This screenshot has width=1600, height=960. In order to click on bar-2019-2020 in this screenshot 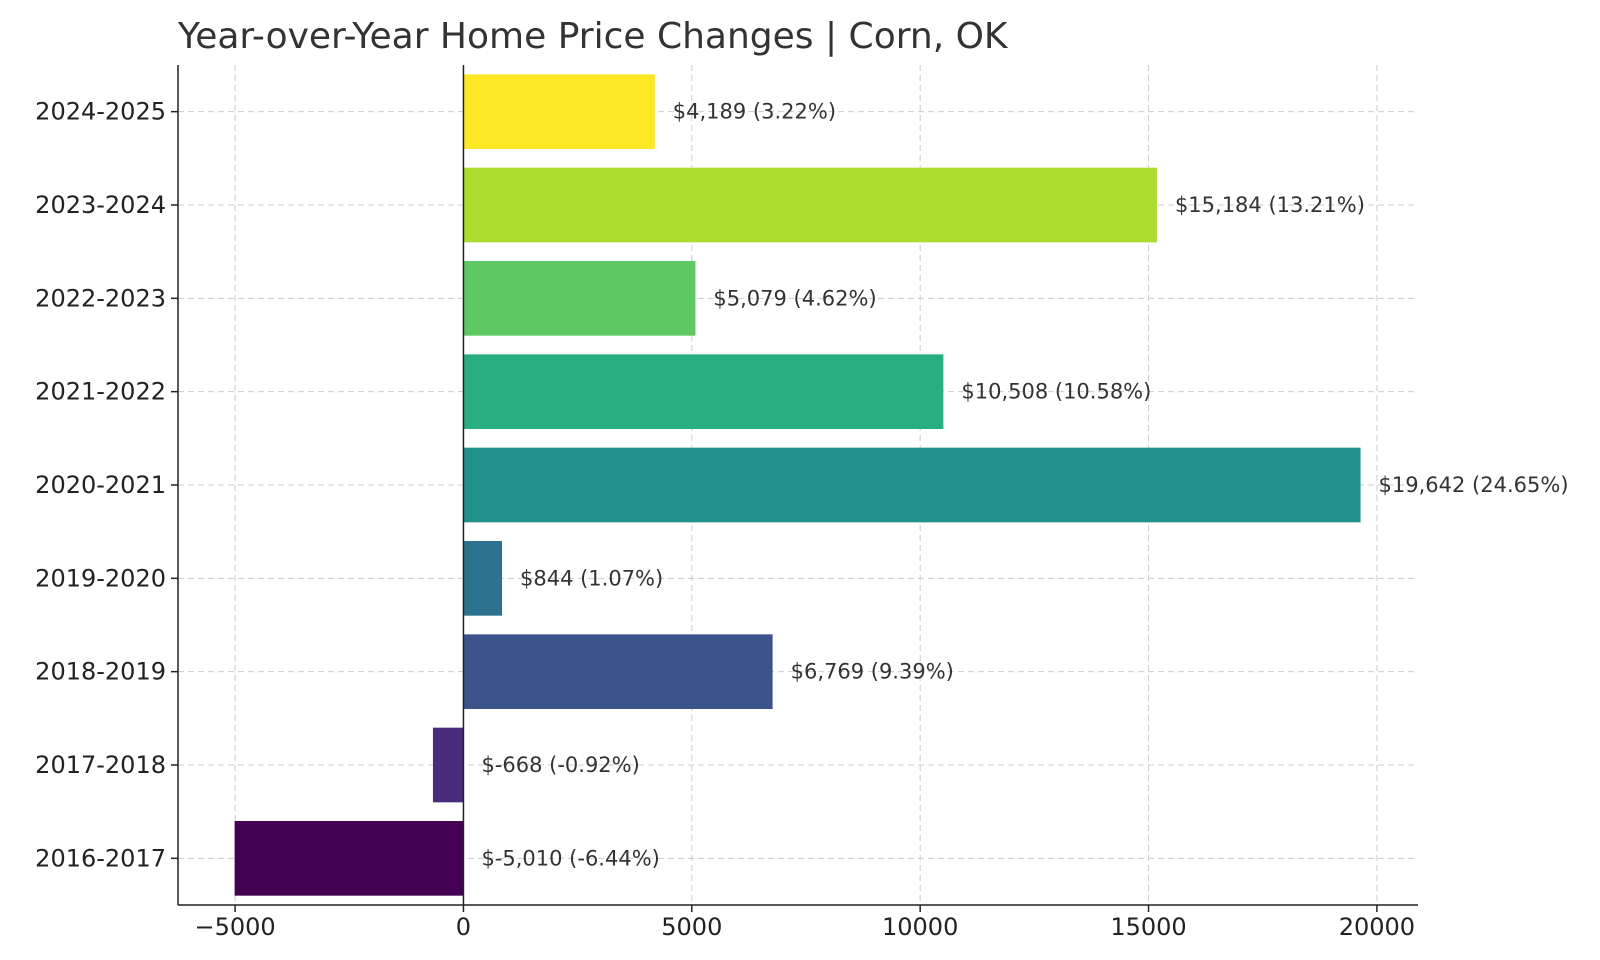, I will do `click(482, 578)`.